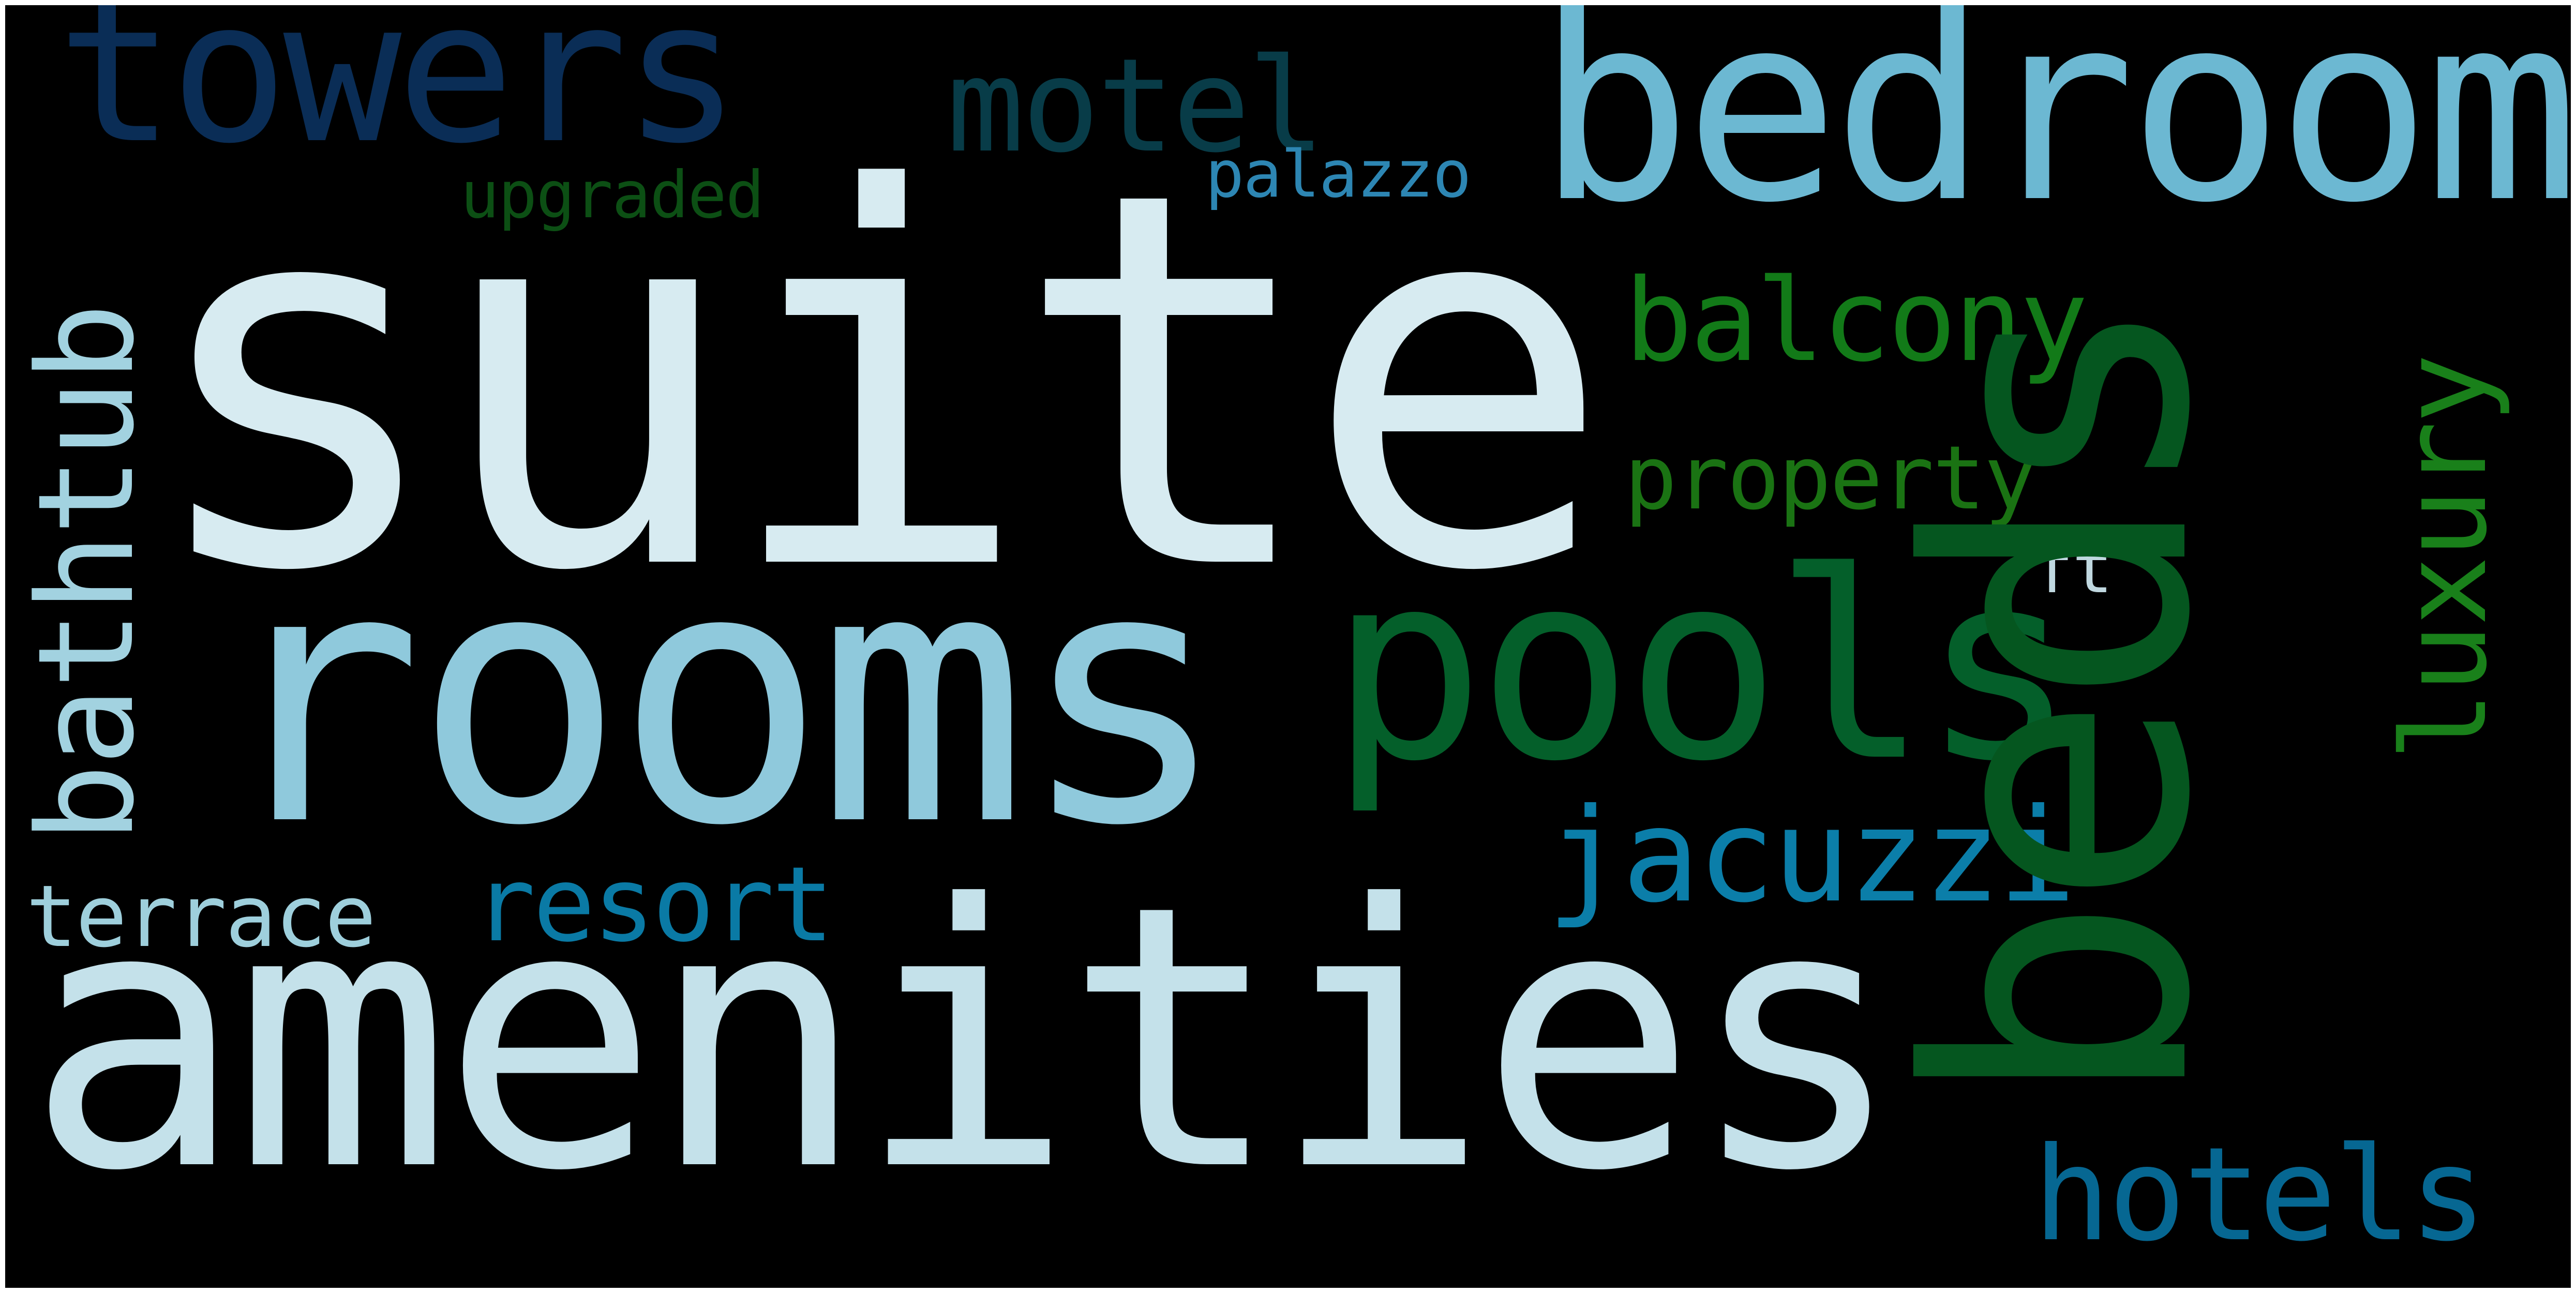 The image size is (2576, 1293). Describe the element at coordinates (1856, 320) in the screenshot. I see `word-balcony: balcony` at that location.